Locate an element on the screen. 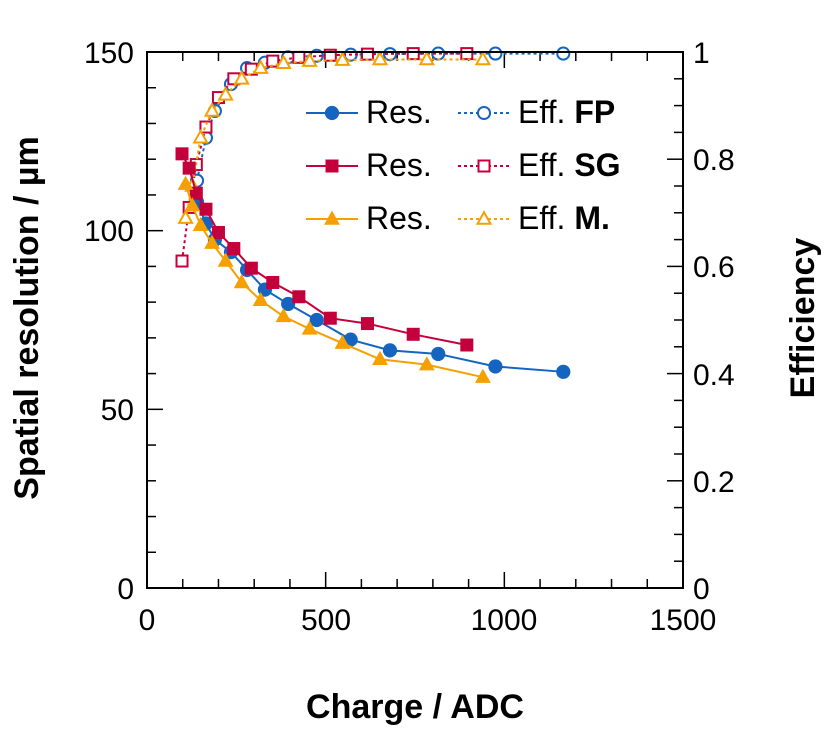  legend-res-m-label: Res. is located at coordinates (399, 218).